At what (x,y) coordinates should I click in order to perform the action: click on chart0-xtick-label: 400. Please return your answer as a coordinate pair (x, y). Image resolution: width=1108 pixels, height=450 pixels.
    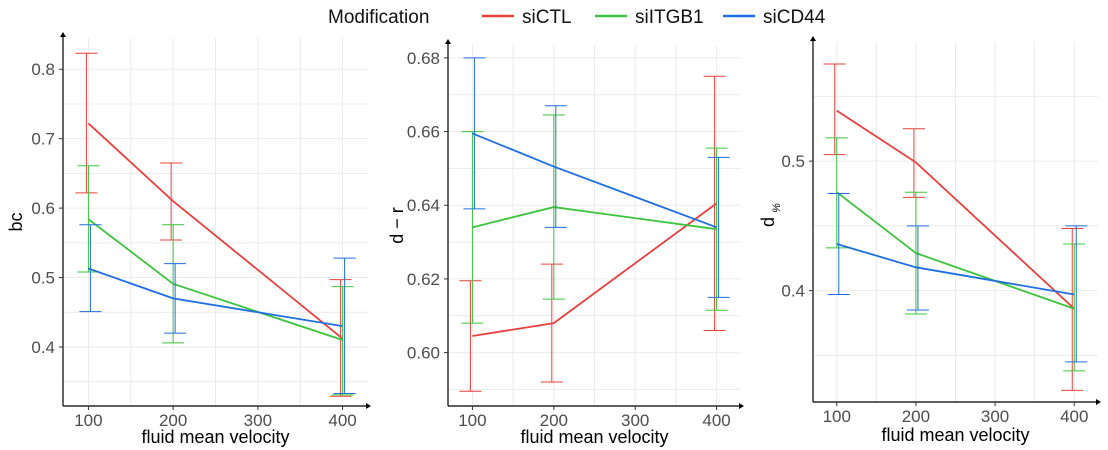
    Looking at the image, I should click on (342, 420).